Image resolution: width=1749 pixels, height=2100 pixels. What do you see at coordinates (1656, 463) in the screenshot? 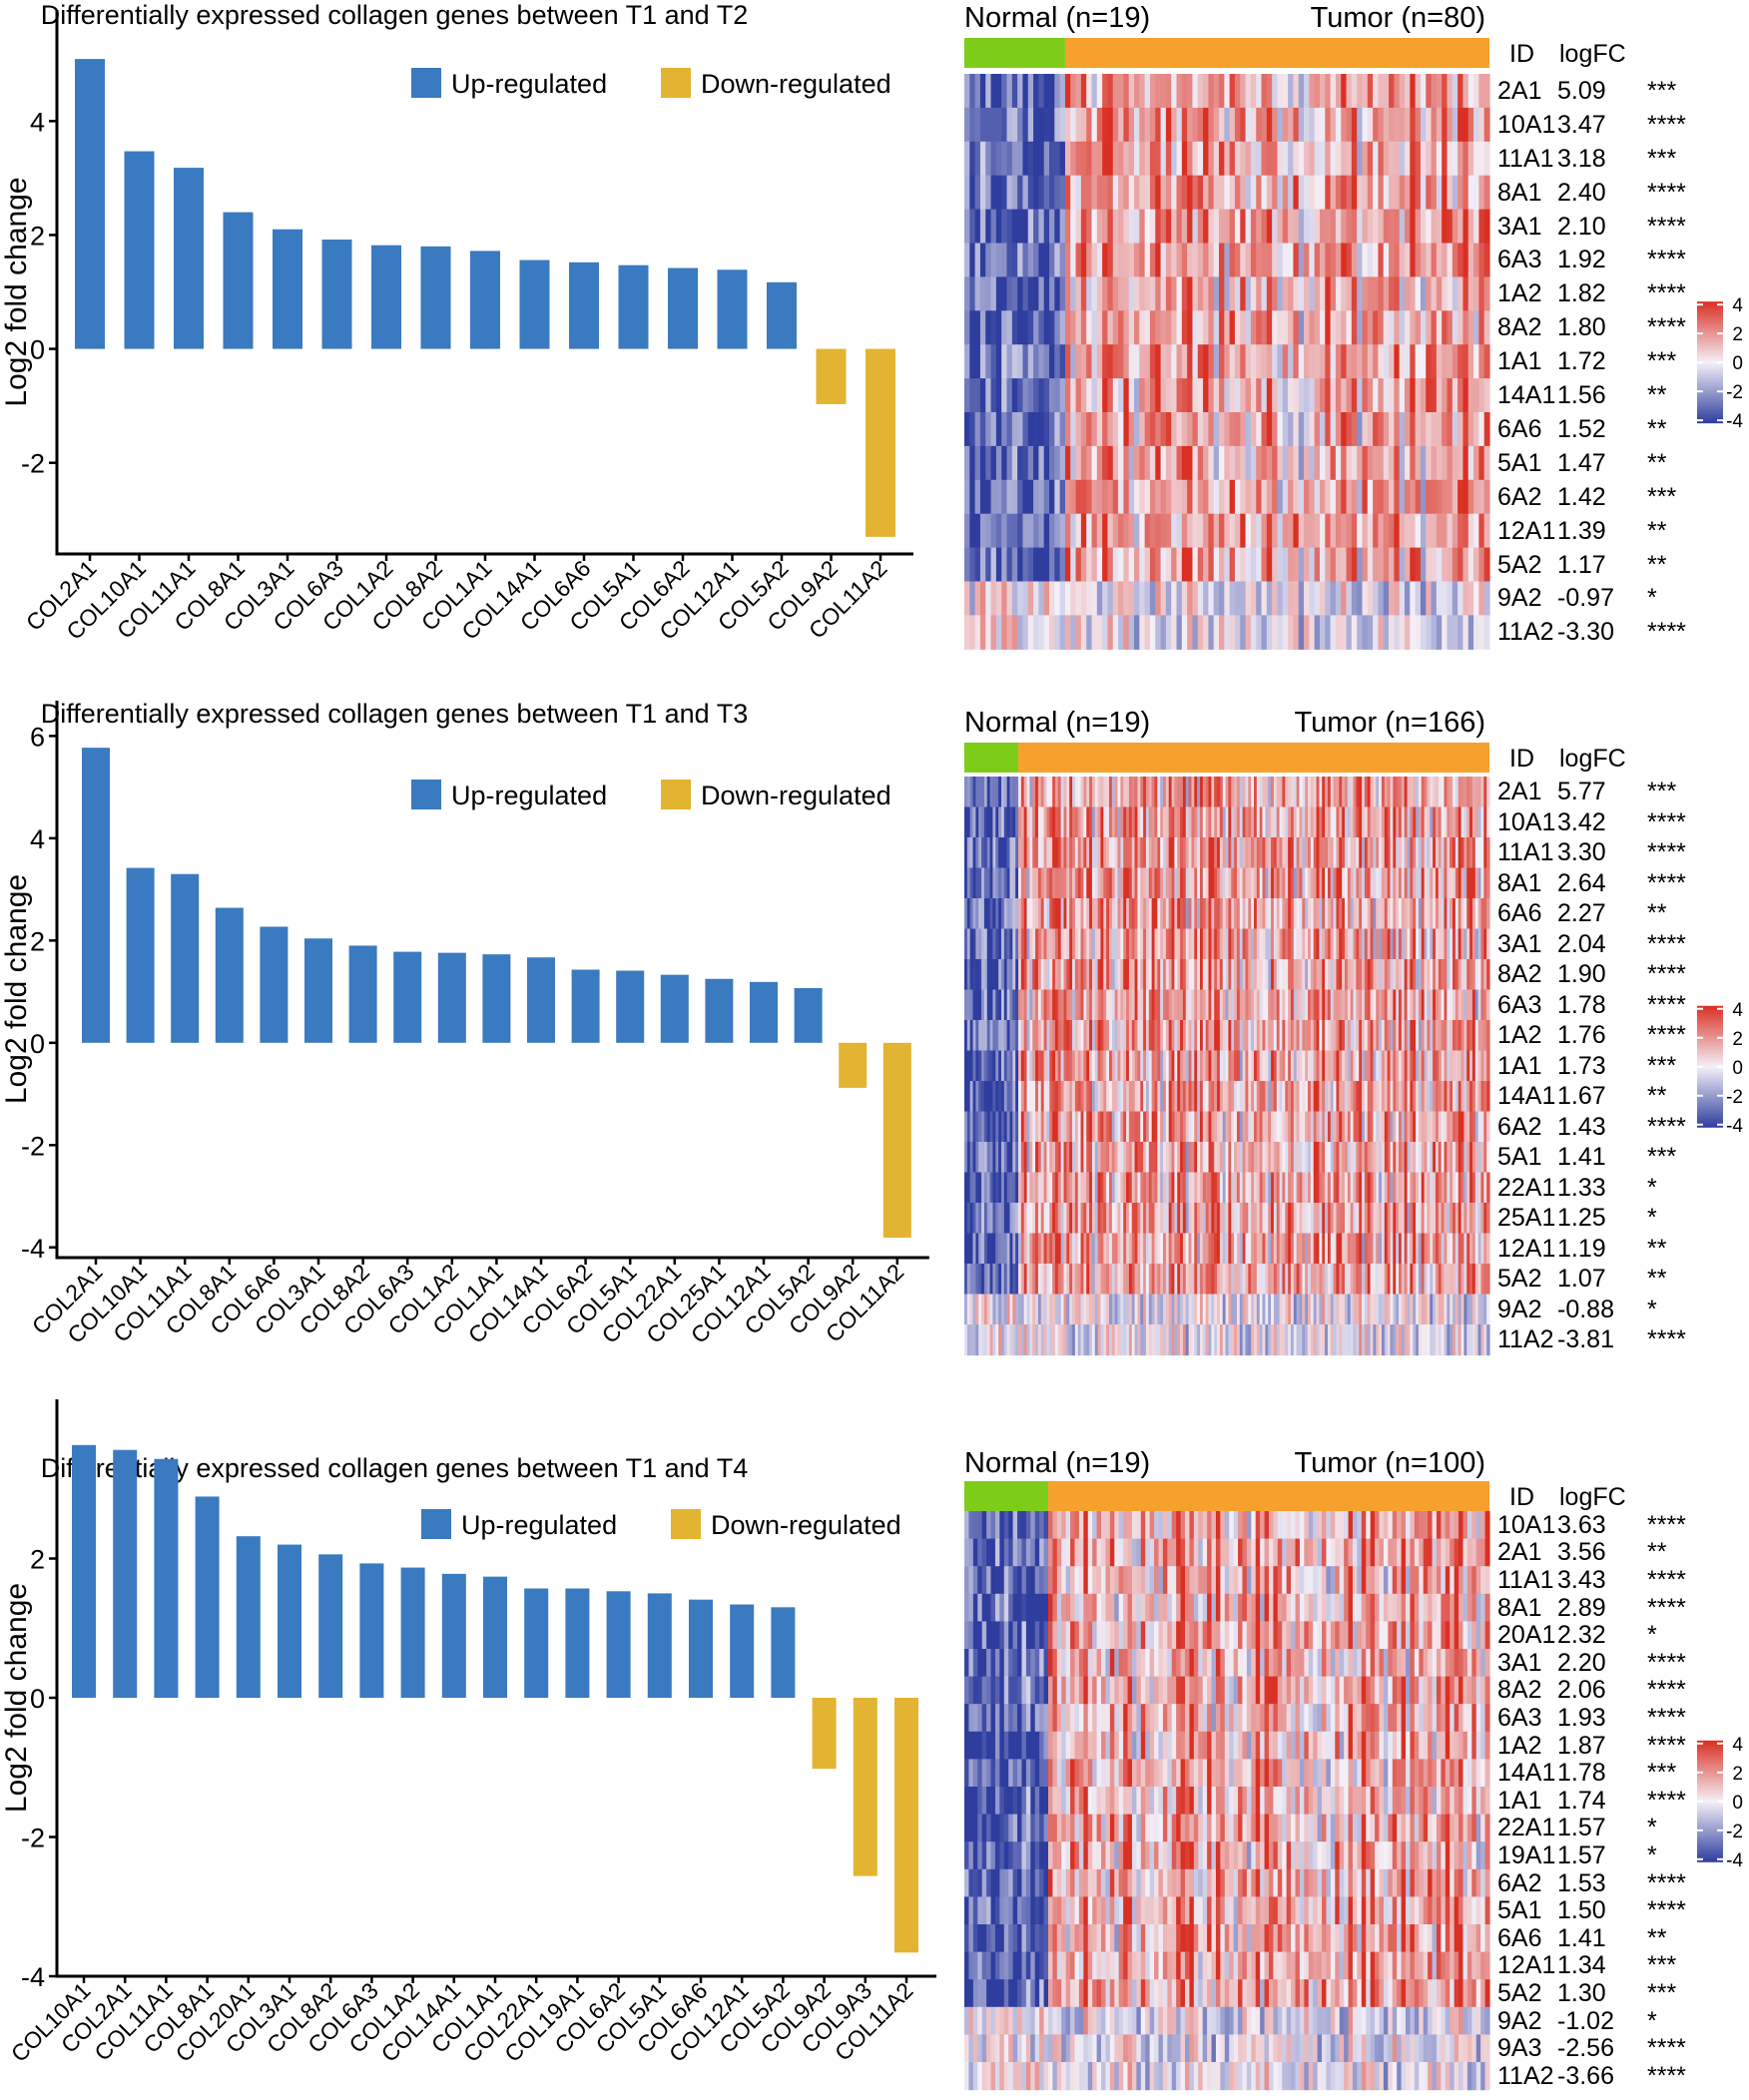
I see `significance-stars: **` at bounding box center [1656, 463].